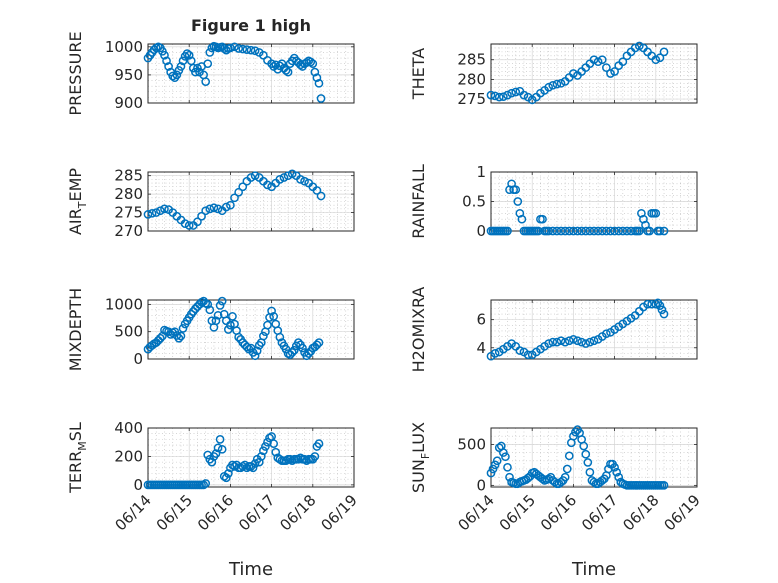 The width and height of the screenshot is (778, 583). I want to click on axes-background, so click(251, 457).